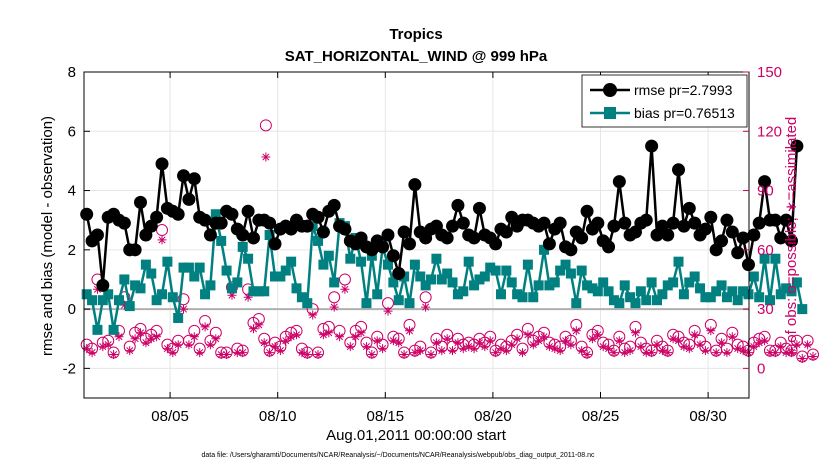  What do you see at coordinates (664, 101) in the screenshot?
I see `legend: rmse pr=2.7993 bias pr=0.76513` at bounding box center [664, 101].